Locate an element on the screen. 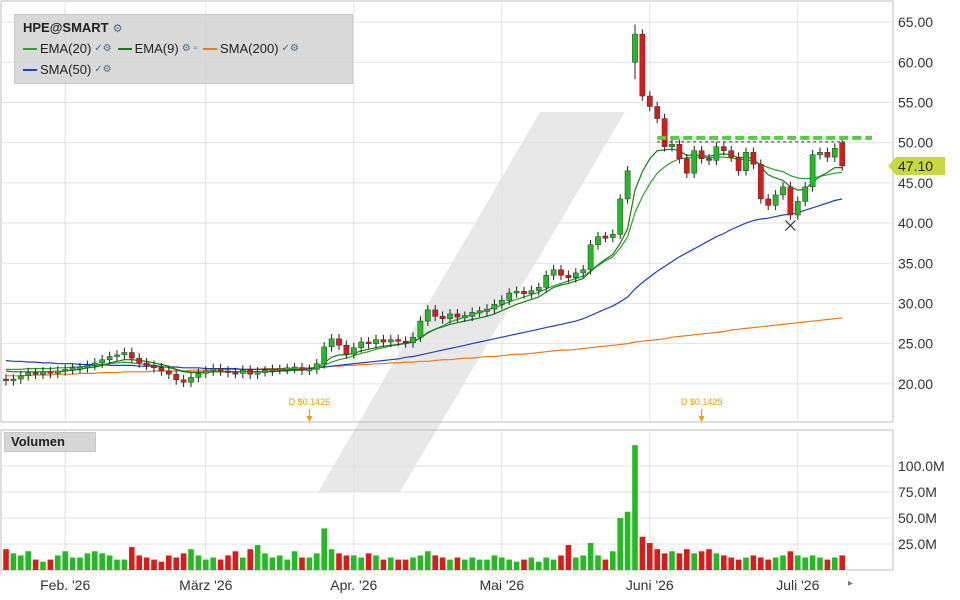 This screenshot has width=960, height=600. legend-sma50: SMA(50) ✓⚙ is located at coordinates (67, 69).